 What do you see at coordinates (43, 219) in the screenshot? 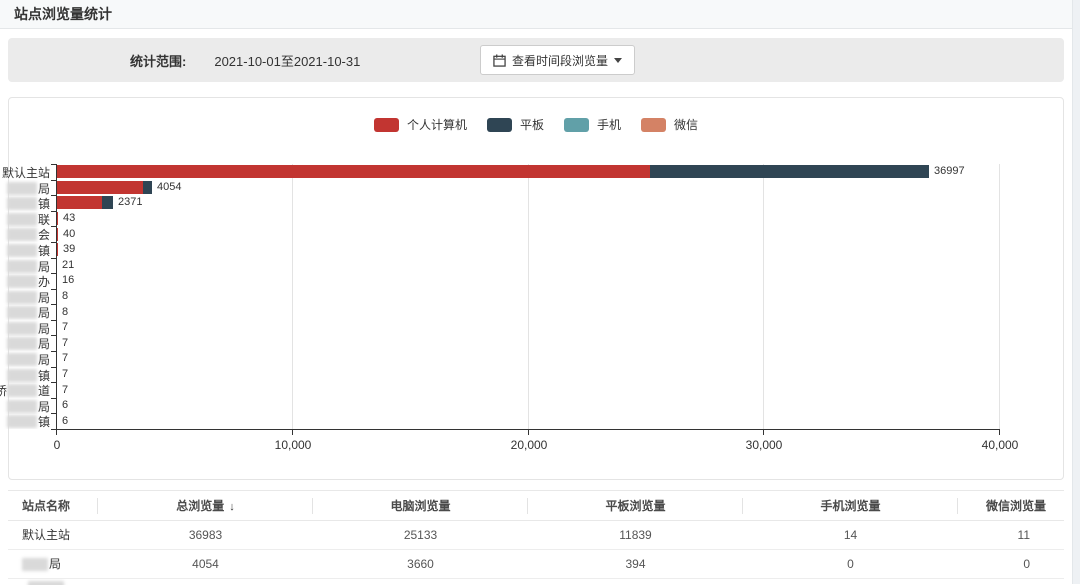
I see `y-axis-label-suffix: 联` at bounding box center [43, 219].